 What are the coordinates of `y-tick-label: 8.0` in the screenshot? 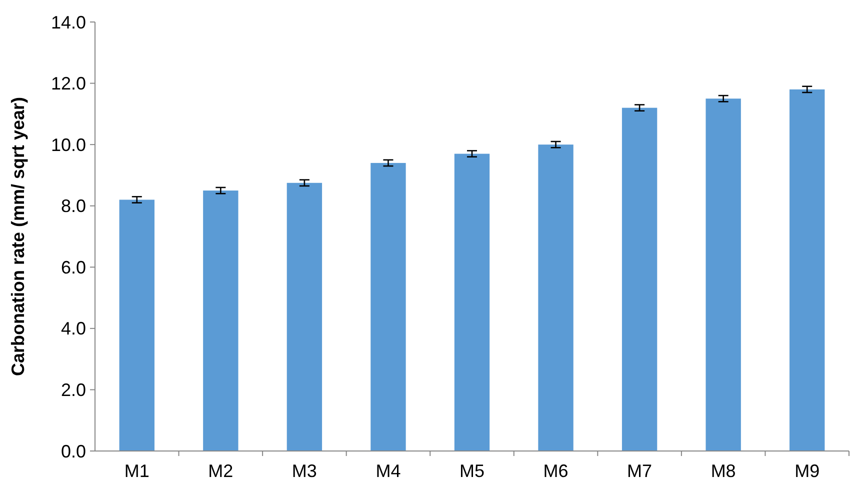 It's located at (73, 206).